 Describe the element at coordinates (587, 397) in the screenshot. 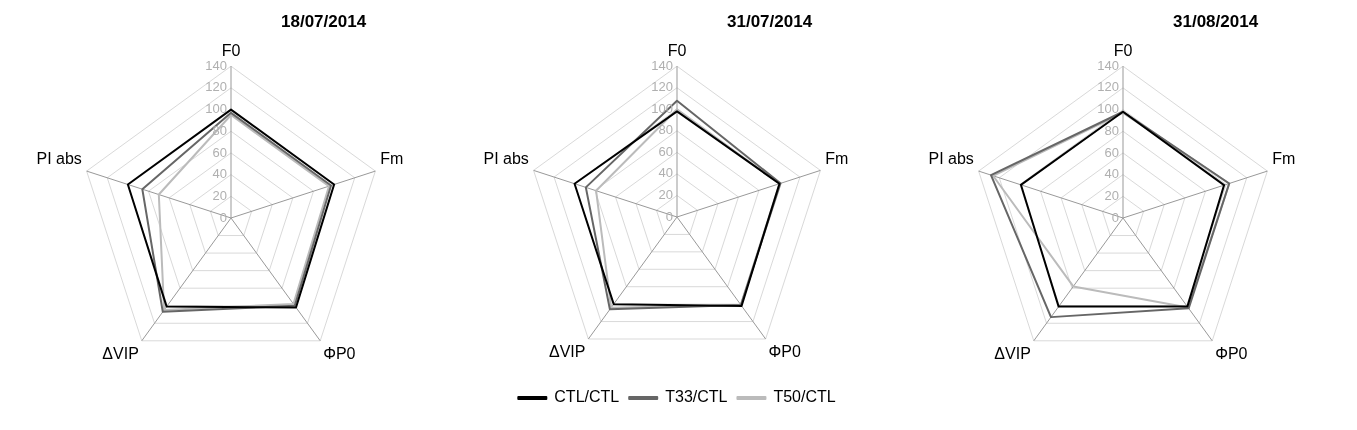

I see `legend-label: CTL/CTL` at that location.